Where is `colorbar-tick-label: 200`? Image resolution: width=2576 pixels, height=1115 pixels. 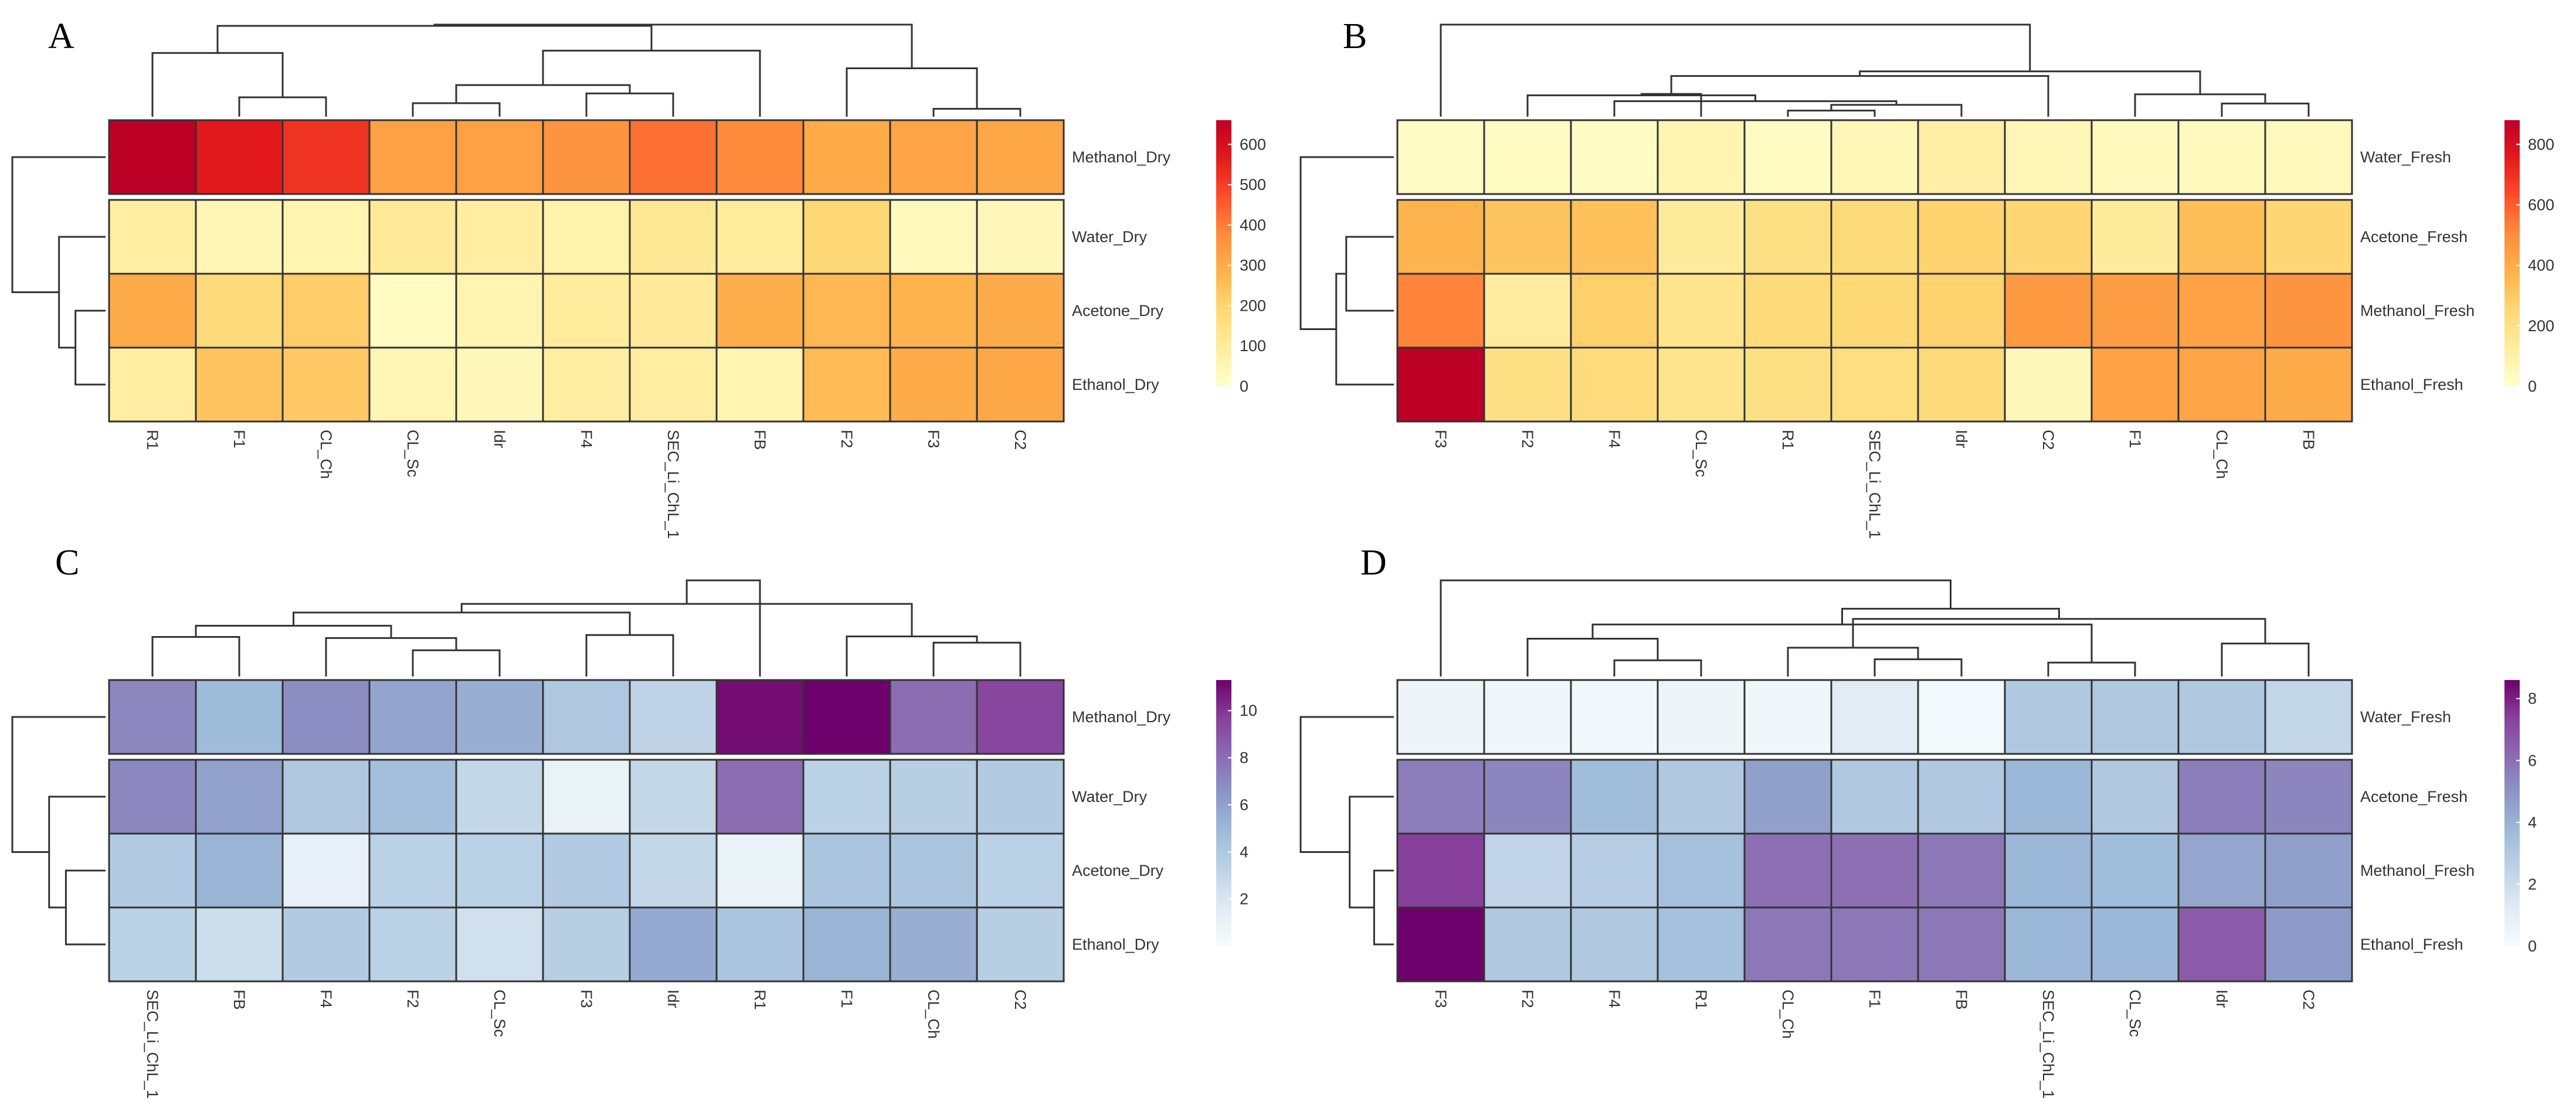 colorbar-tick-label: 200 is located at coordinates (1253, 305).